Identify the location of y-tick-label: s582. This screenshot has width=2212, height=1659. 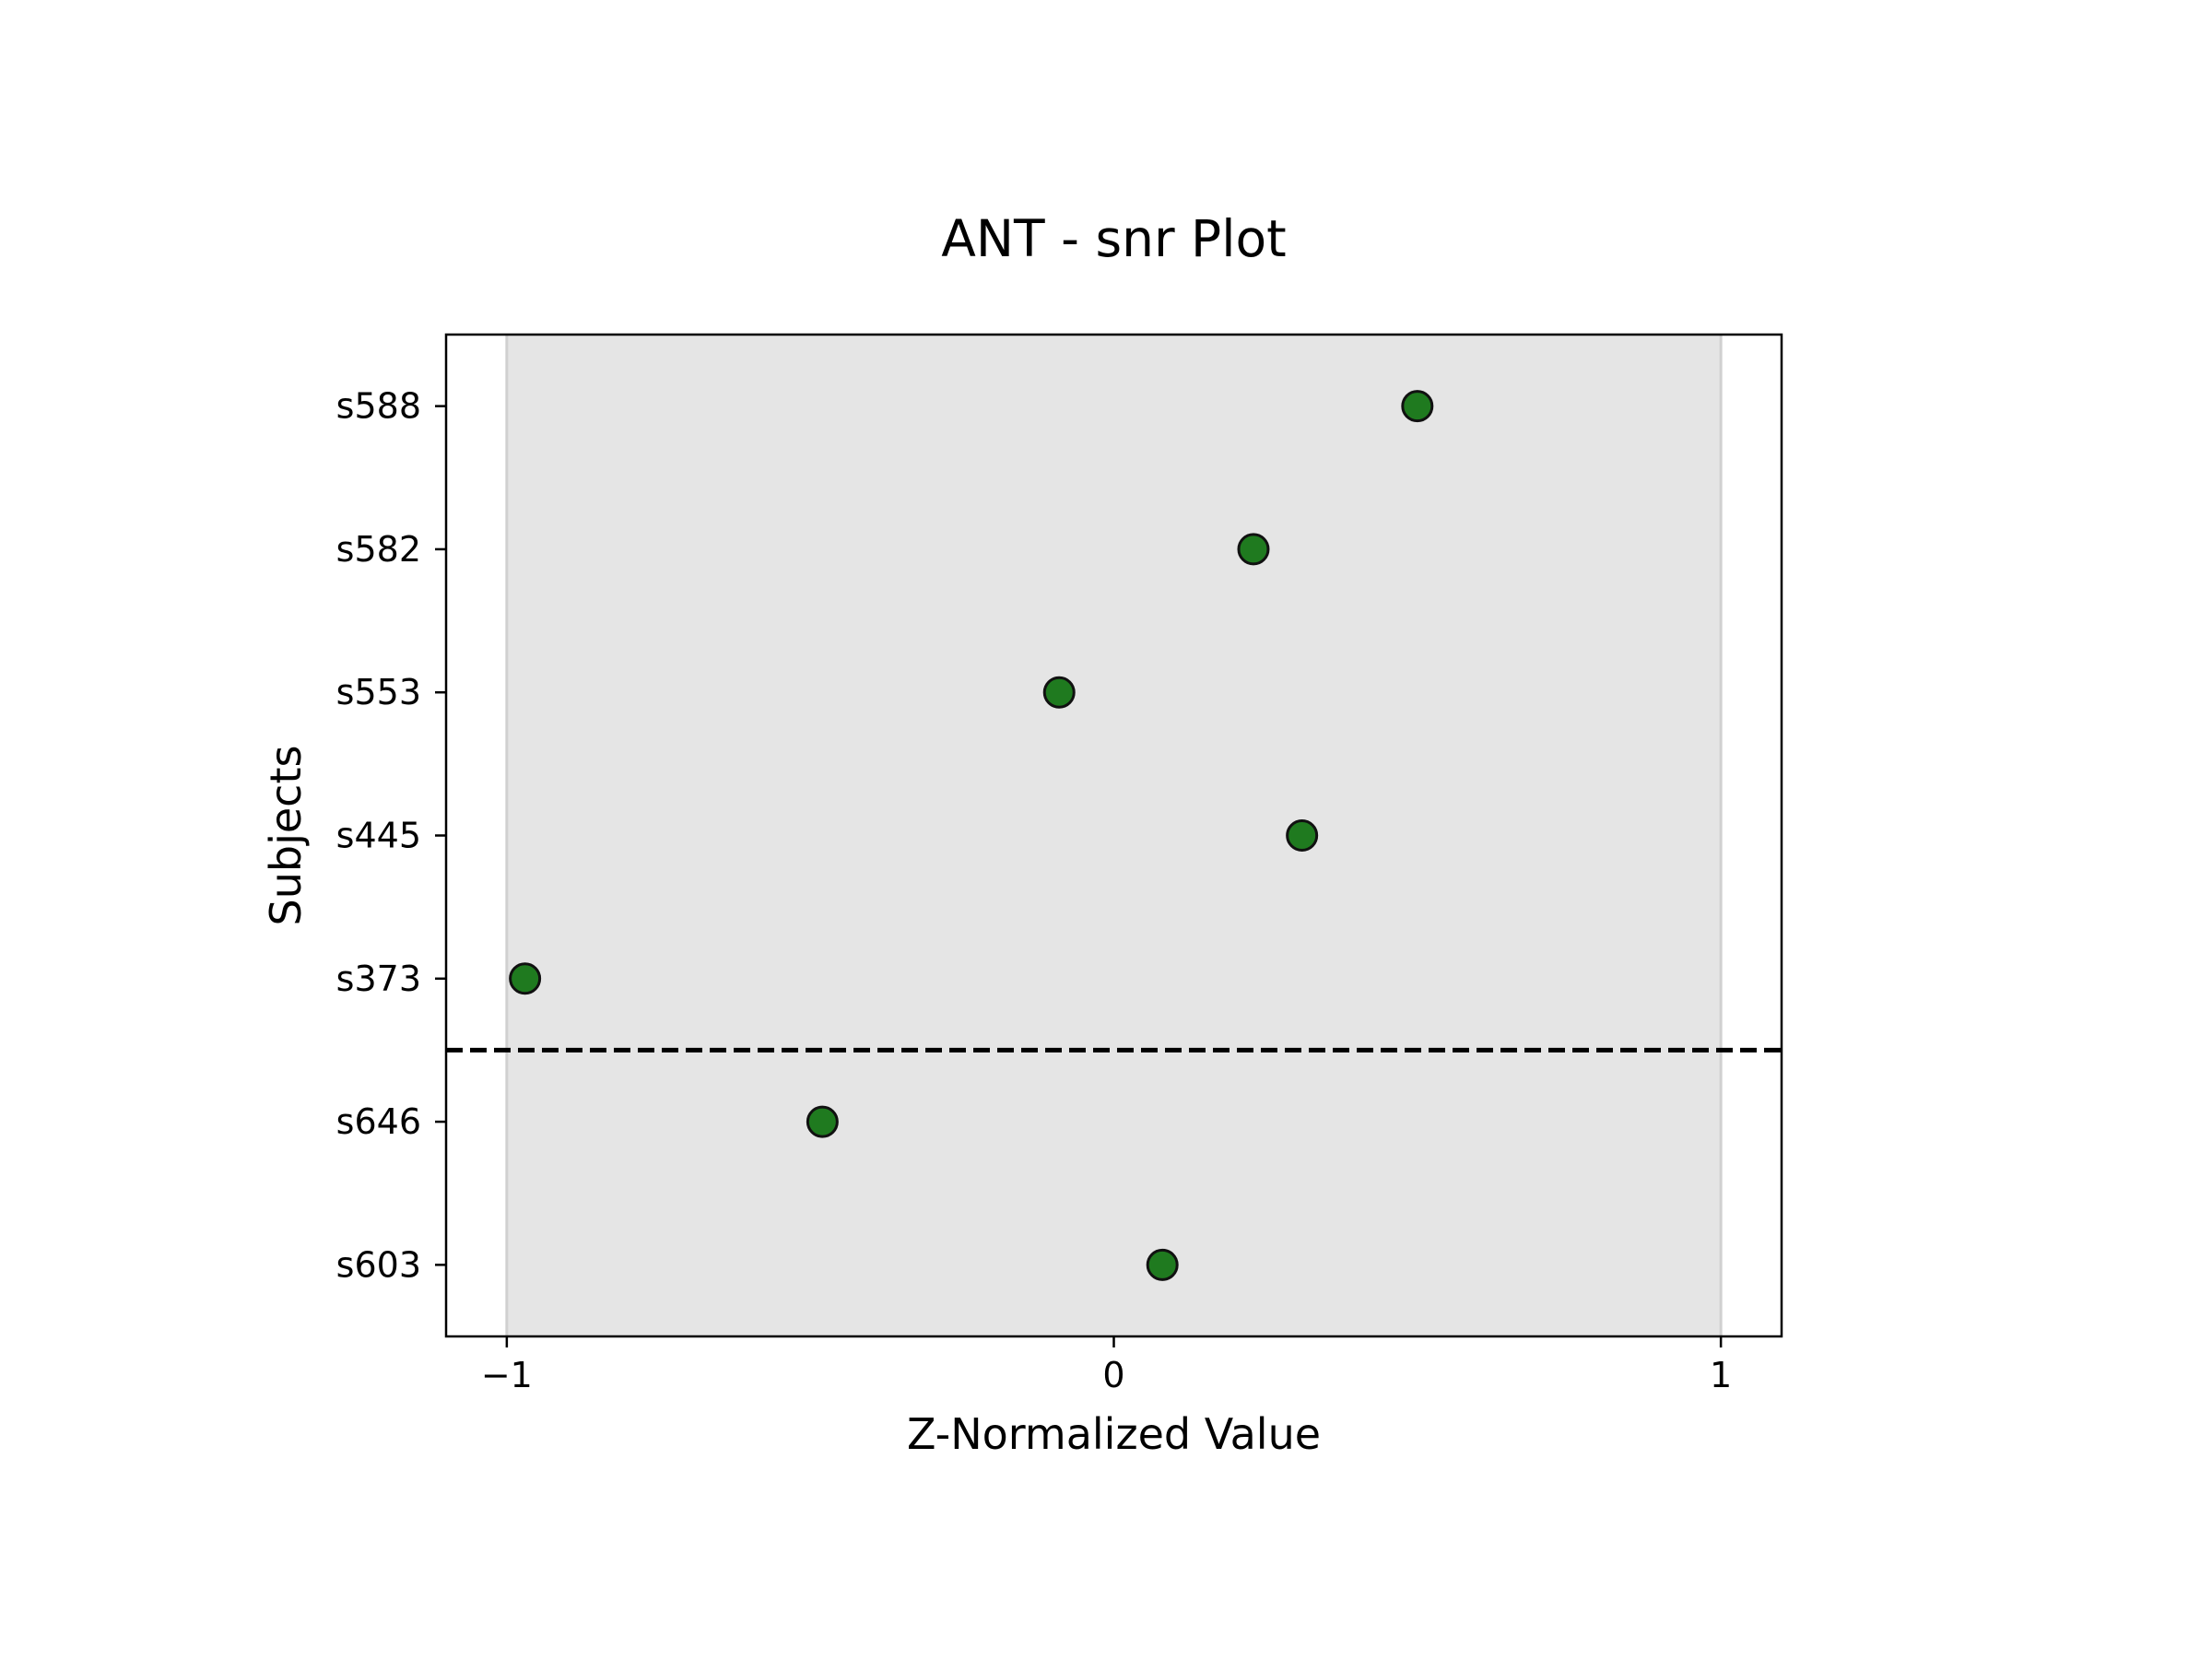
(378, 549).